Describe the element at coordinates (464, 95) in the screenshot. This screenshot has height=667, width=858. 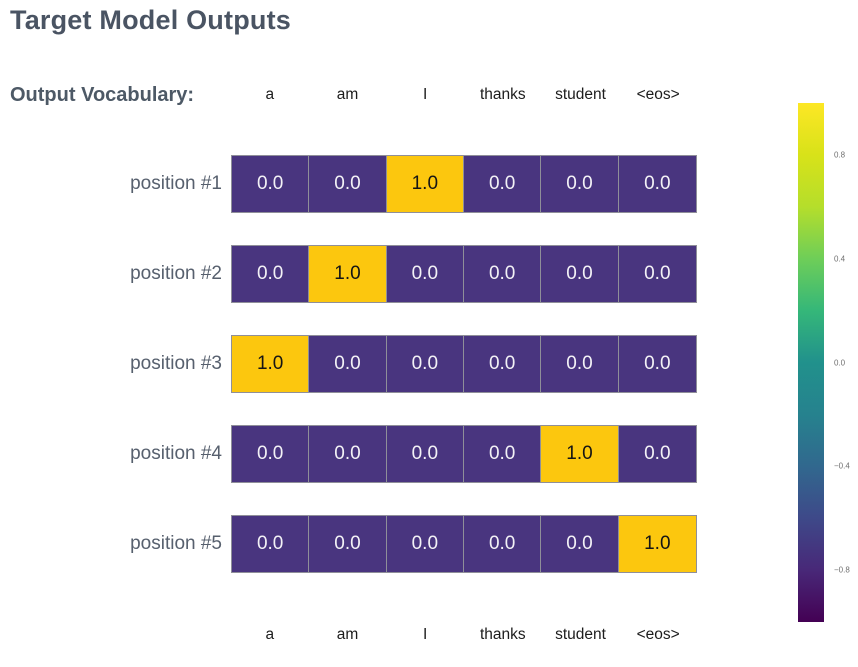
I see `vocabulary-header-row: a am I thanks student <eos>` at that location.